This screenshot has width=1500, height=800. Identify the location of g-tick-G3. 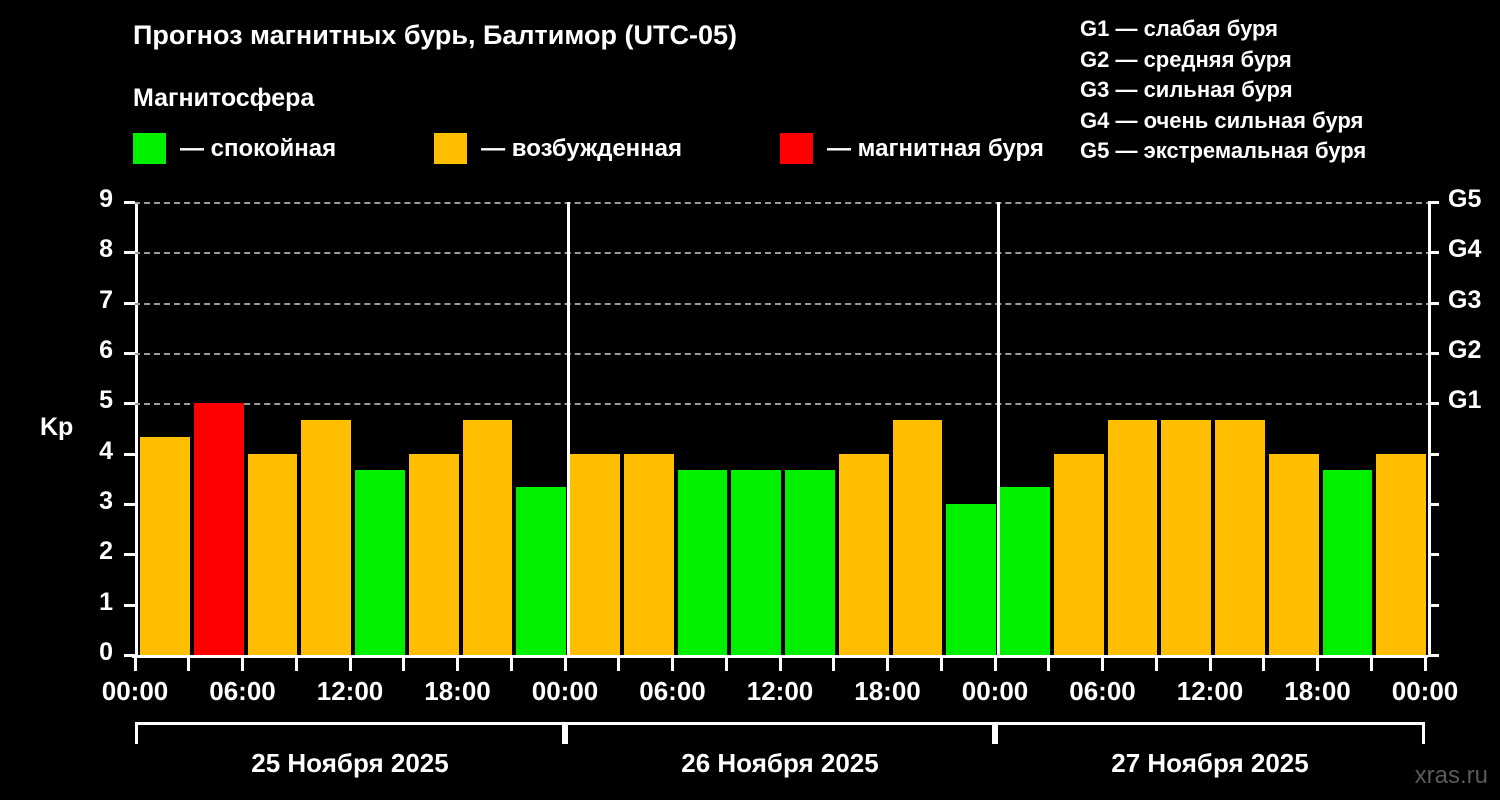
(1433, 303).